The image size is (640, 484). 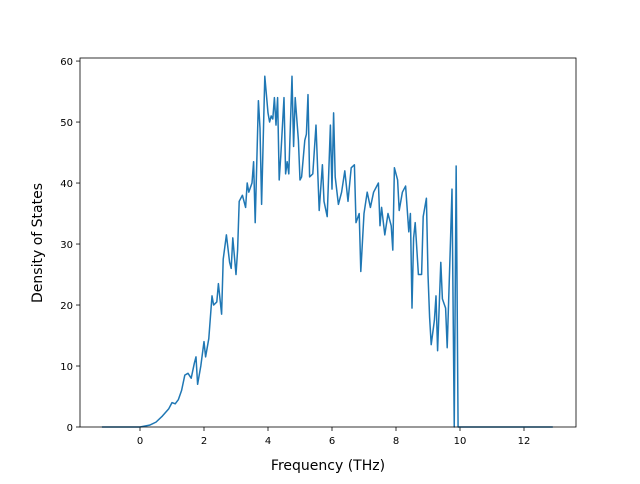 What do you see at coordinates (66, 367) in the screenshot?
I see `y-tick-label: 10` at bounding box center [66, 367].